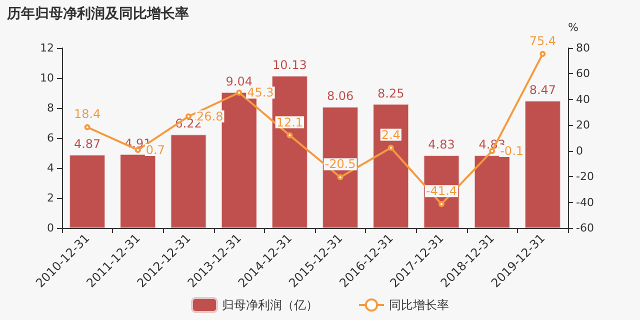 This screenshot has width=640, height=320. Describe the element at coordinates (441, 145) in the screenshot. I see `data-label: 4.83` at that location.